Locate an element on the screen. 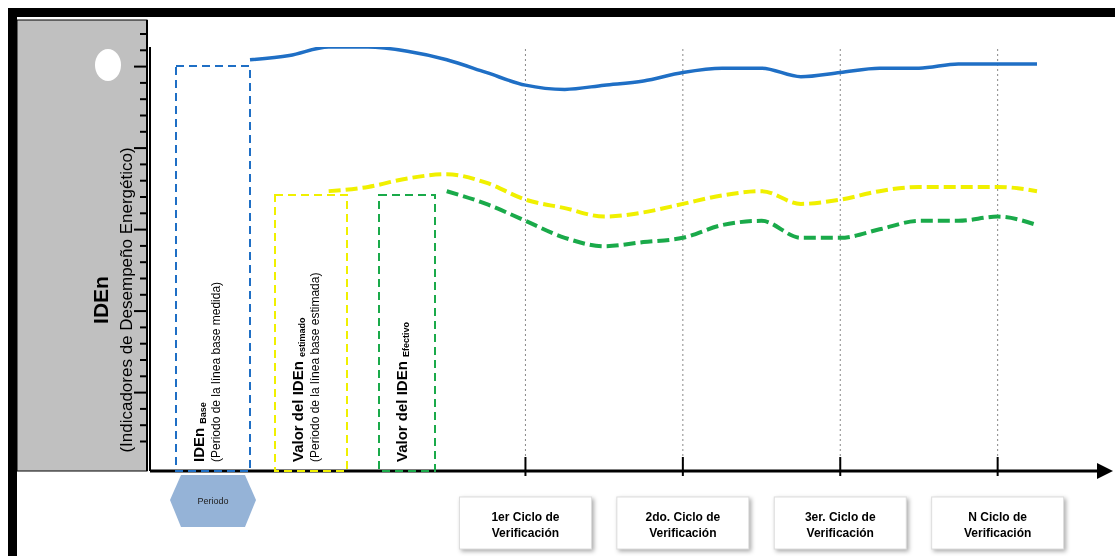  x-tick-label: 2do. Ciclo de Verificación is located at coordinates (683, 525).